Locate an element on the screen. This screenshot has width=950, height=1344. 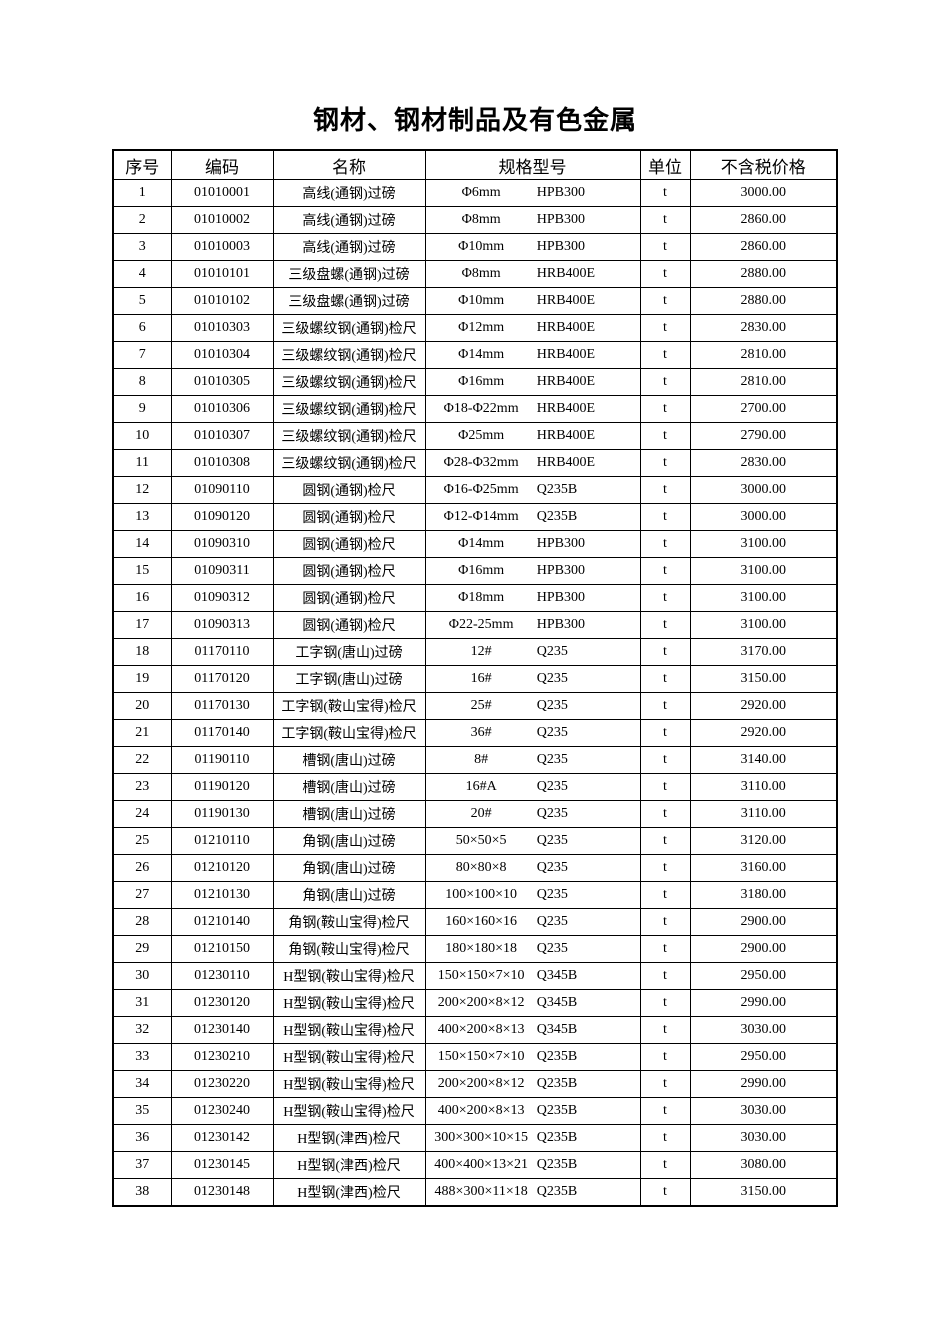
spec-wrapper: 80×80×8 Q235 is located at coordinates (532, 868).